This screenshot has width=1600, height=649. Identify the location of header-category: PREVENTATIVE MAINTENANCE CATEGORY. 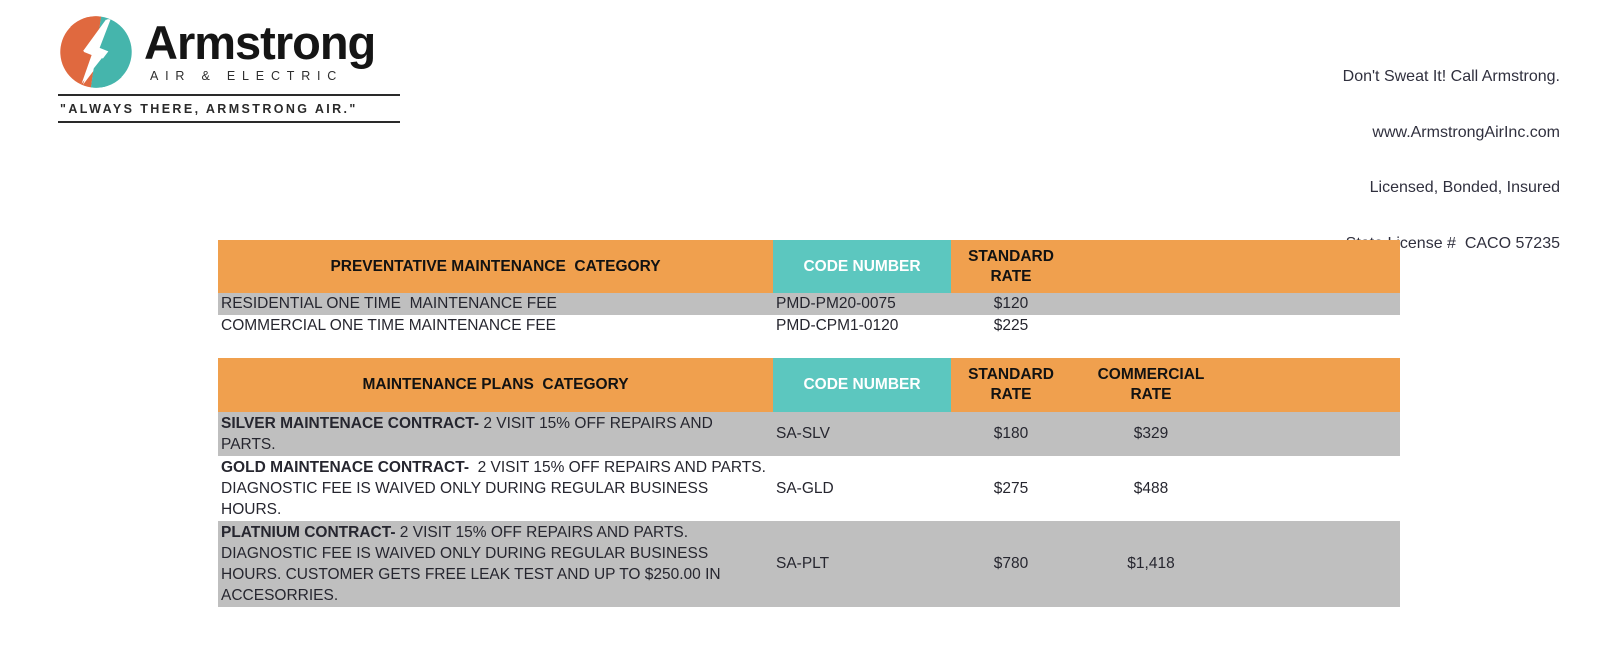
(495, 266).